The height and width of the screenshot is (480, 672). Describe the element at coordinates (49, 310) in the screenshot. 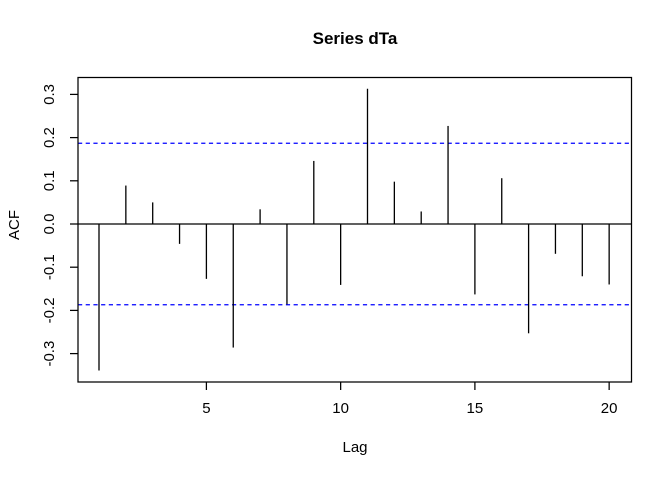

I see `y-tick-label--0.2: -0.2` at that location.